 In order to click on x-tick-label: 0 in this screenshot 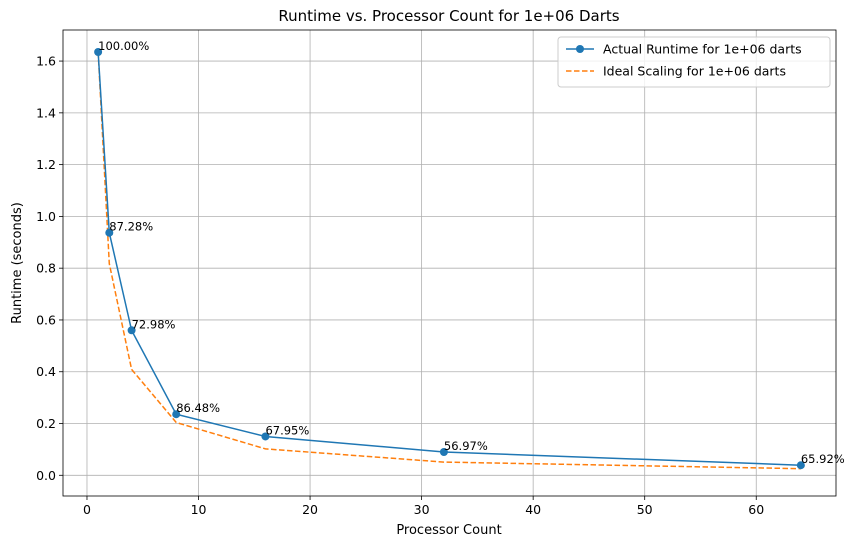, I will do `click(87, 509)`.